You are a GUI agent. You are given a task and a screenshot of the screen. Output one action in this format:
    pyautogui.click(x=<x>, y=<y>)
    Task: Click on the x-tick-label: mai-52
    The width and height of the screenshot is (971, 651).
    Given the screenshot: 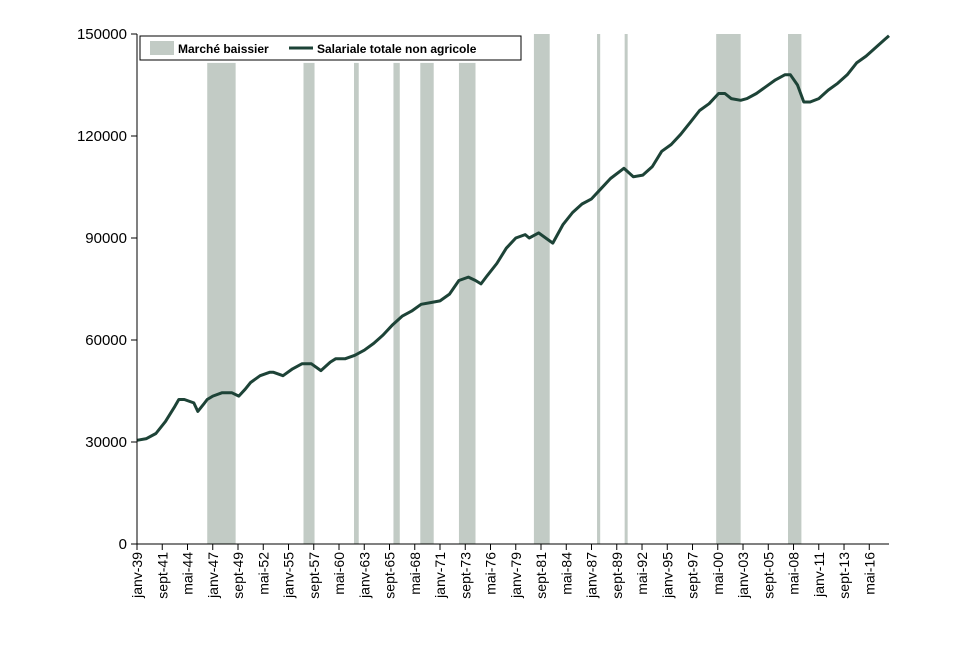 What is the action you would take?
    pyautogui.click(x=263, y=573)
    